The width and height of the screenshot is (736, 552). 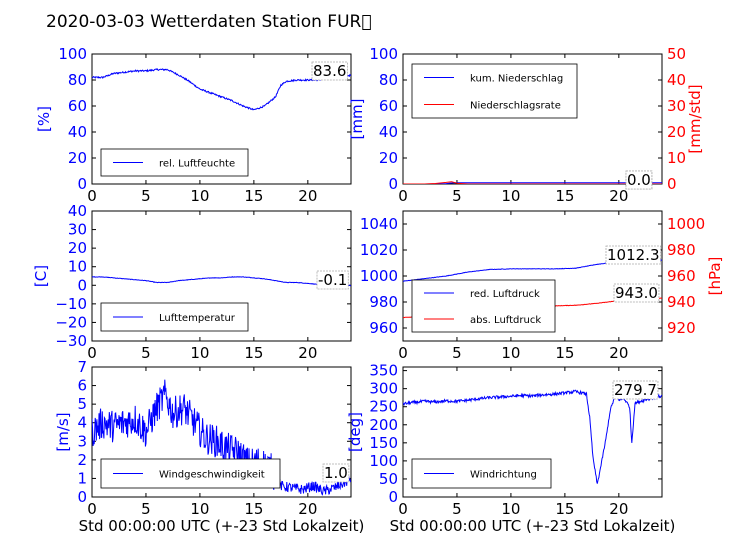 I want to click on y-tick-label: −30, so click(x=71, y=341).